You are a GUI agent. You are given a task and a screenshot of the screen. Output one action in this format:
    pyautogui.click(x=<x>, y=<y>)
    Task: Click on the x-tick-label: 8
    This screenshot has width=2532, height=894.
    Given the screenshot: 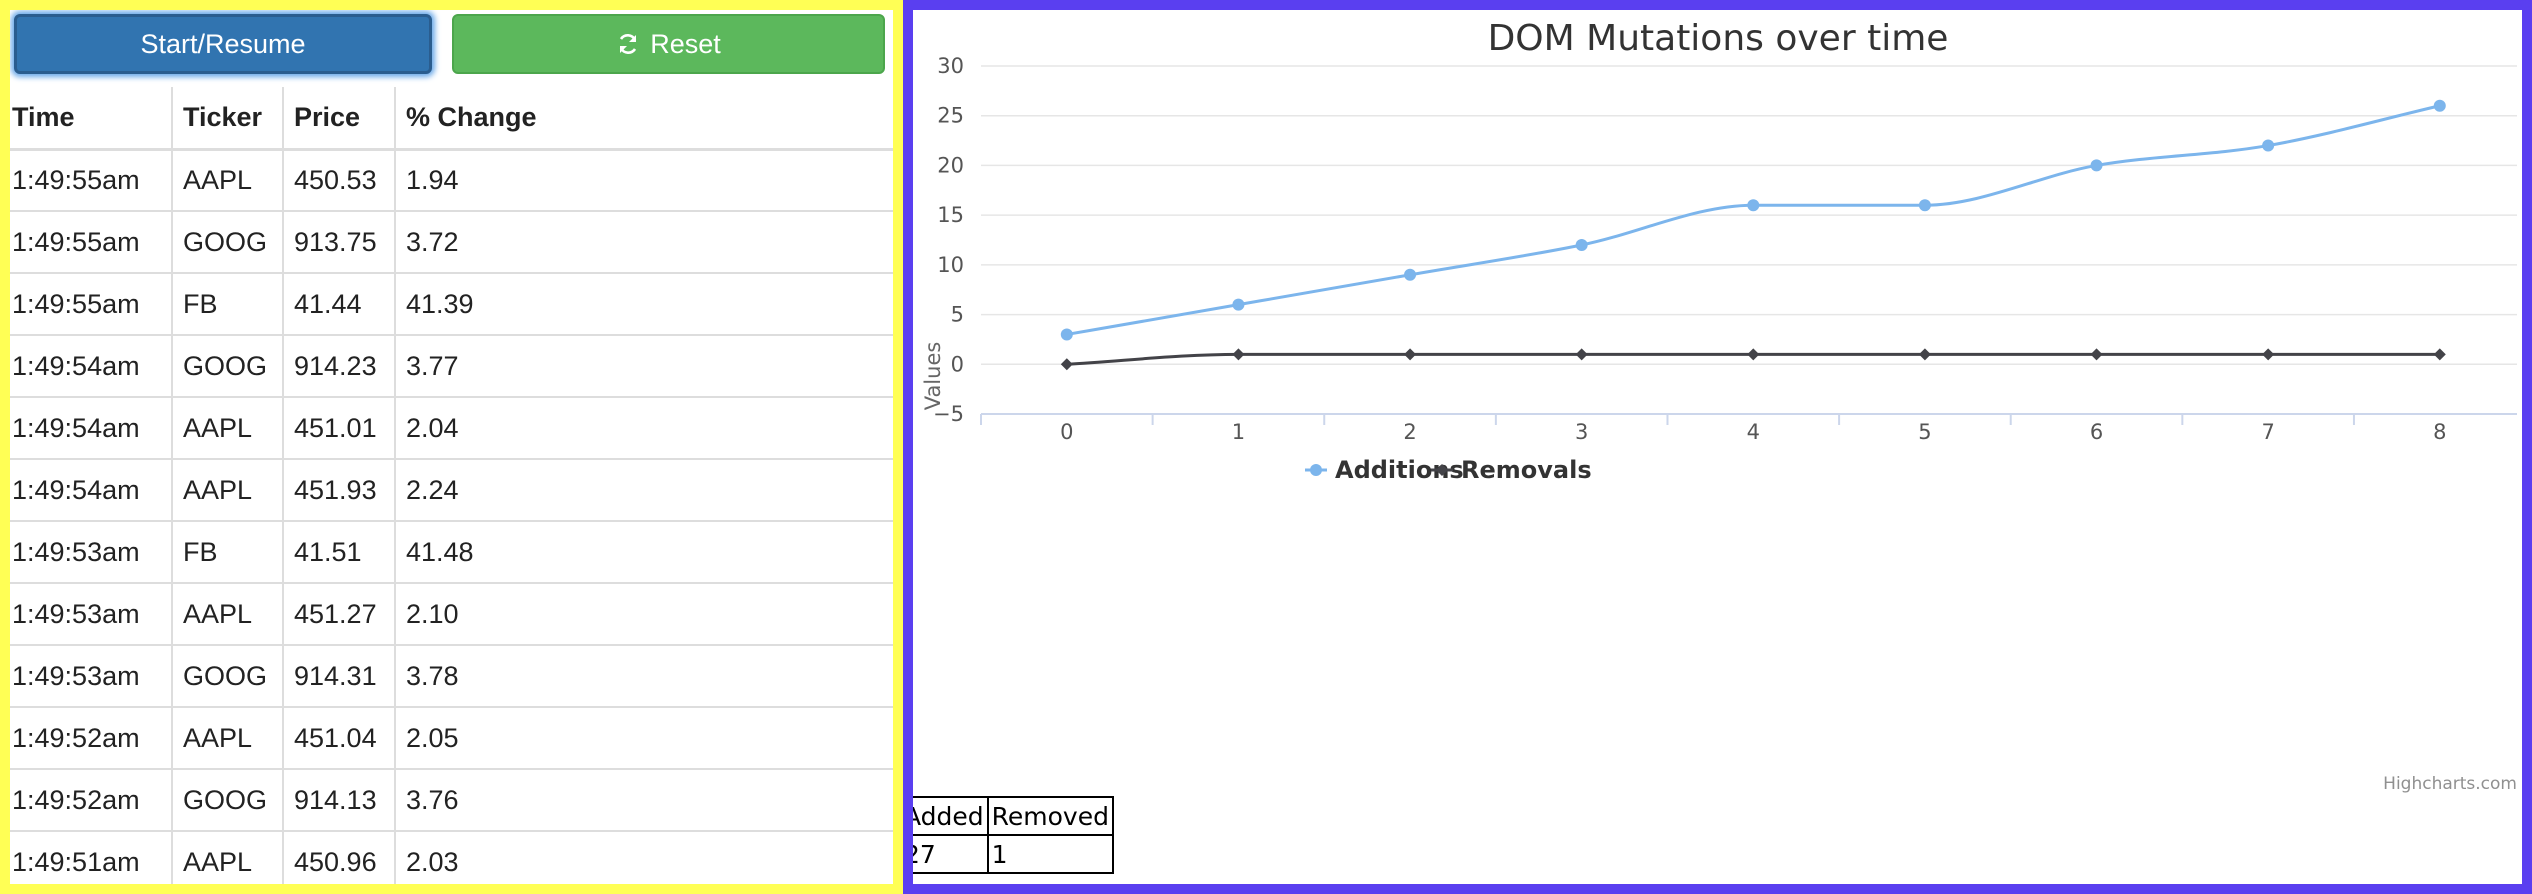 What is the action you would take?
    pyautogui.click(x=2439, y=432)
    